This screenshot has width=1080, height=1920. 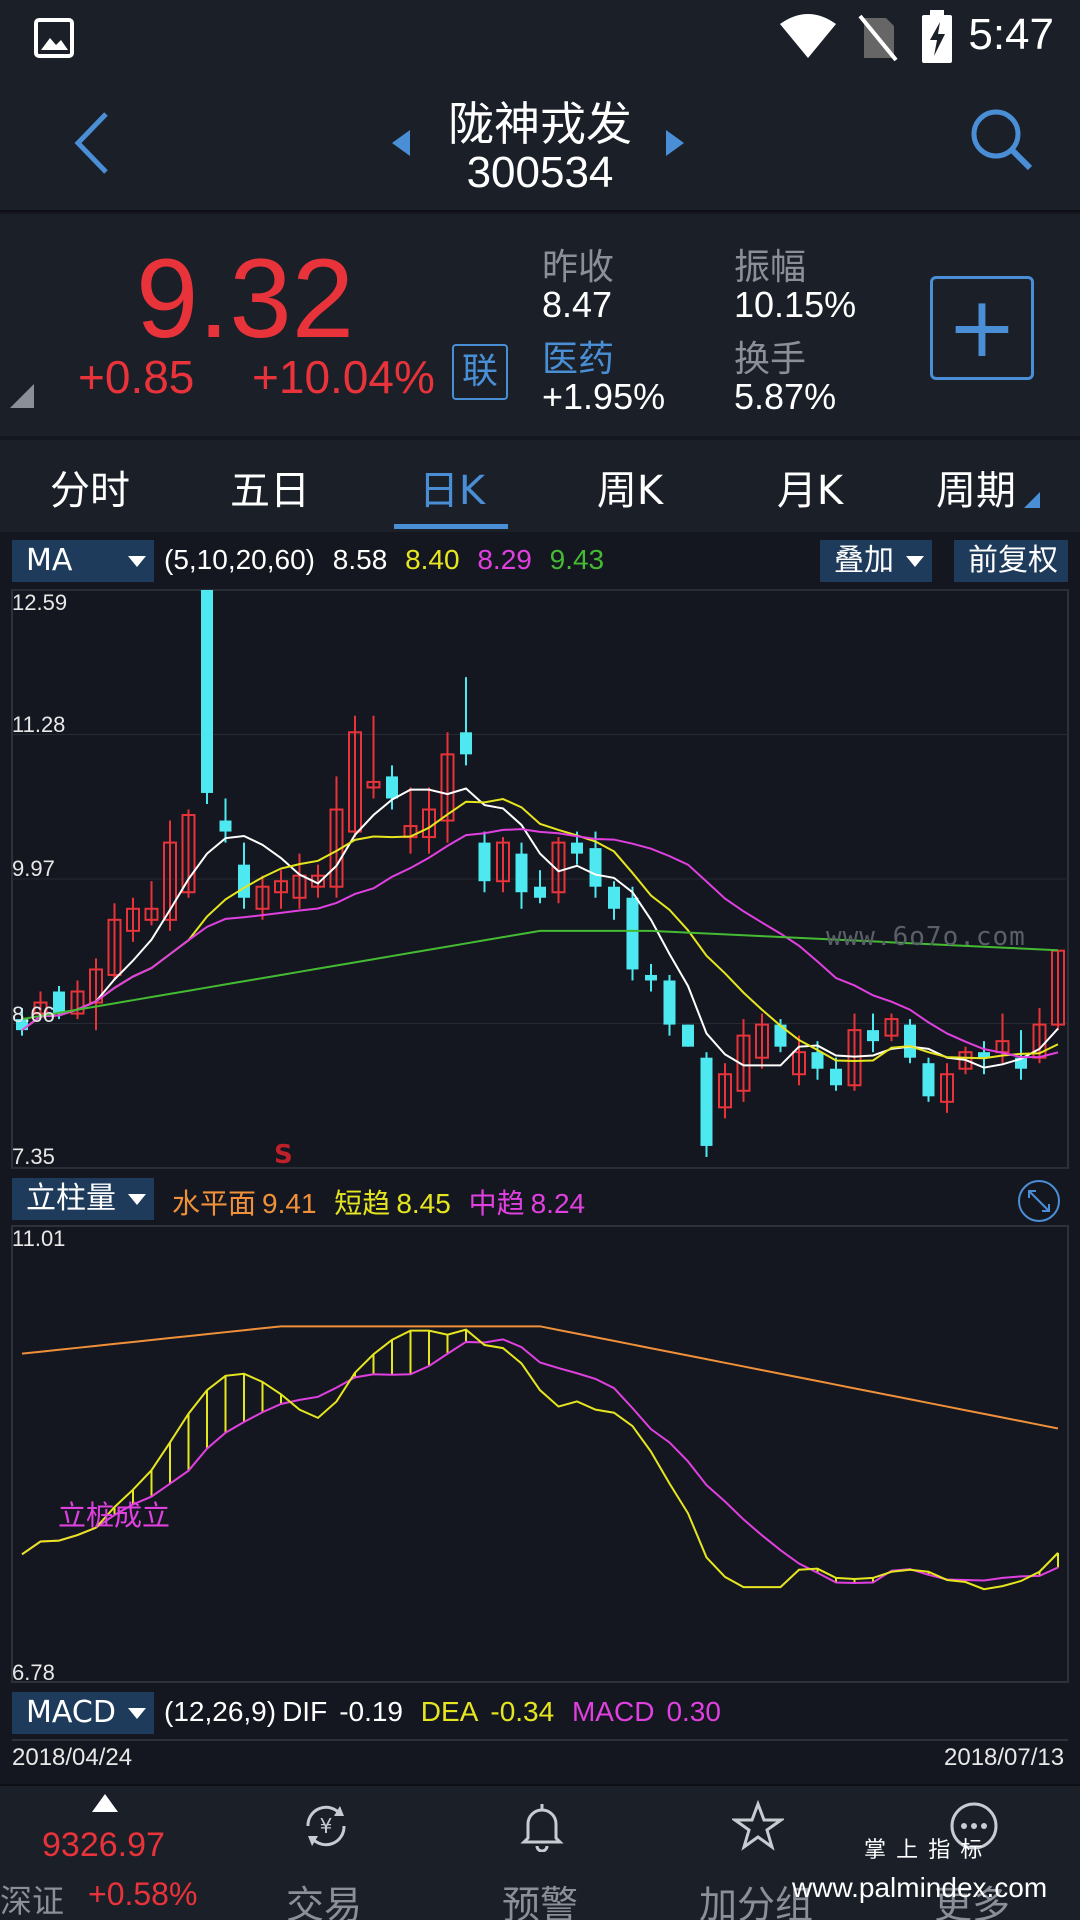 I want to click on adjust-button: 前复权, so click(x=1011, y=561).